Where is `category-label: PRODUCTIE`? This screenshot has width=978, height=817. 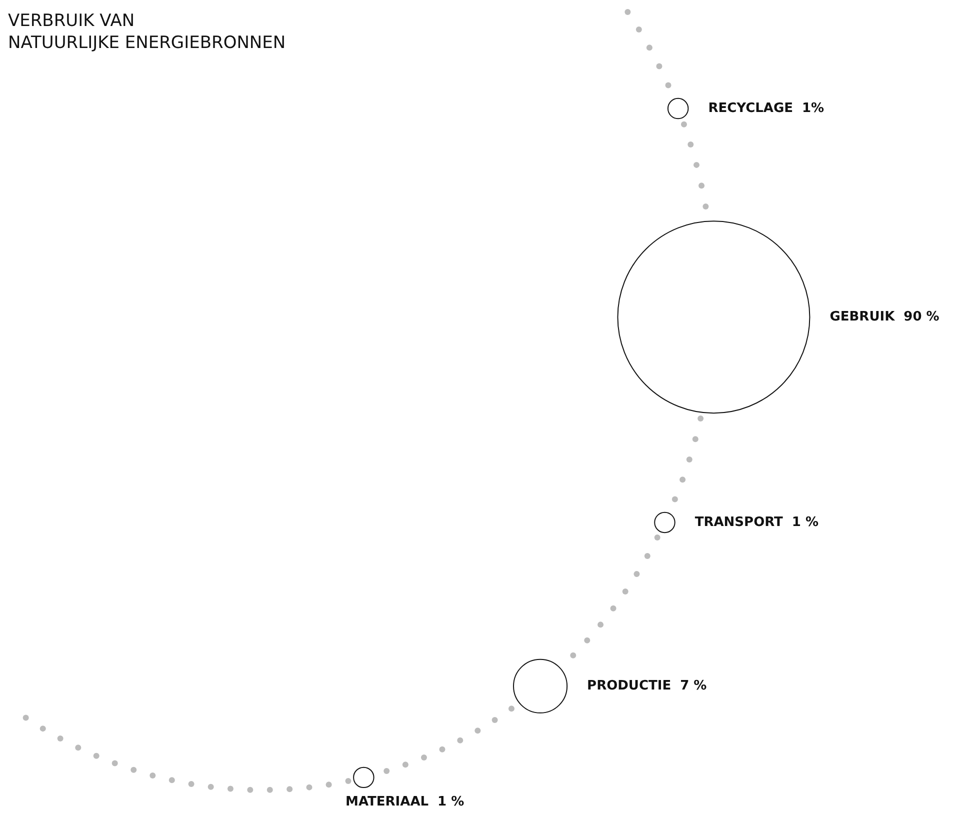
category-label: PRODUCTIE is located at coordinates (629, 686).